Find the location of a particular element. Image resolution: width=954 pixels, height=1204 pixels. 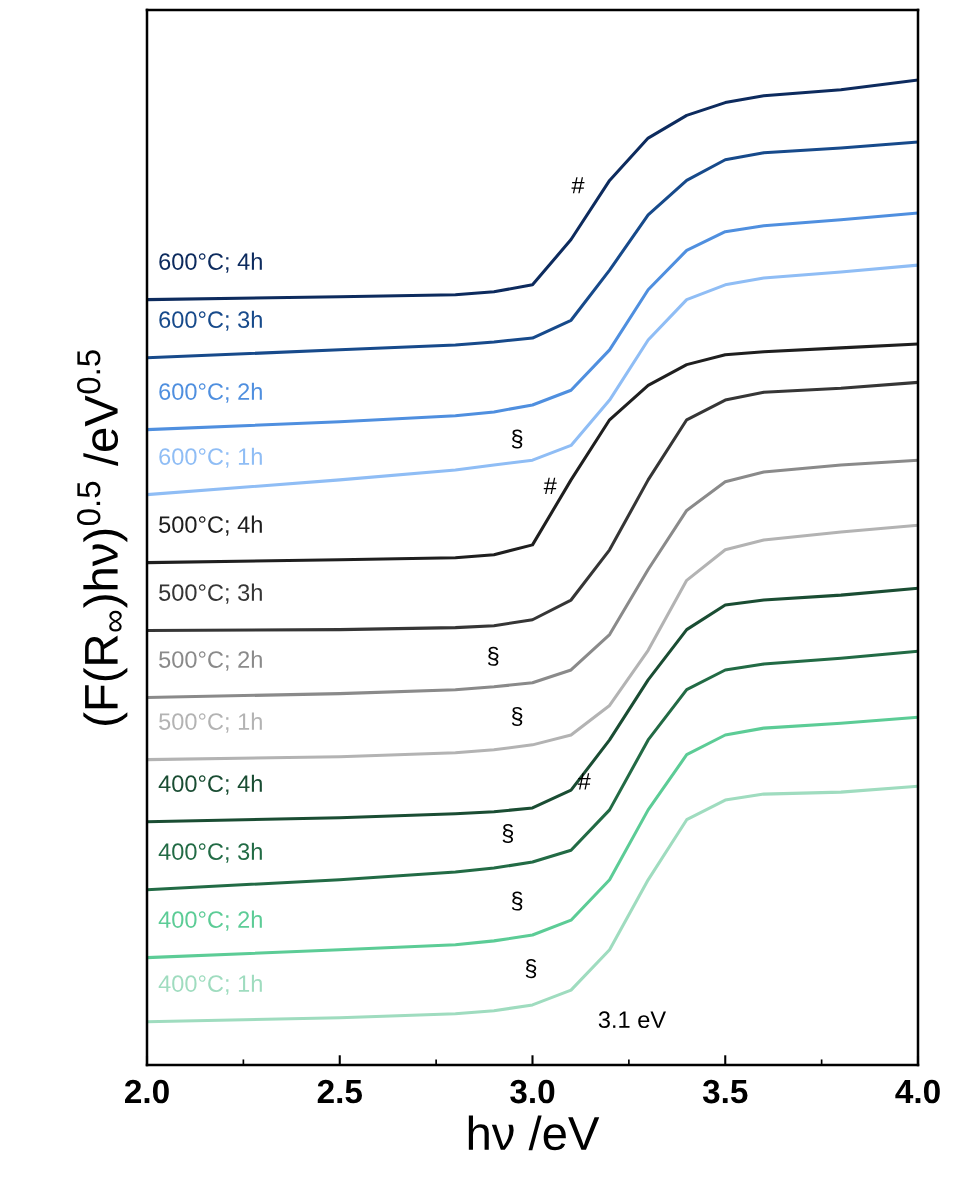

annotation: 3.1 eV is located at coordinates (632, 1020).